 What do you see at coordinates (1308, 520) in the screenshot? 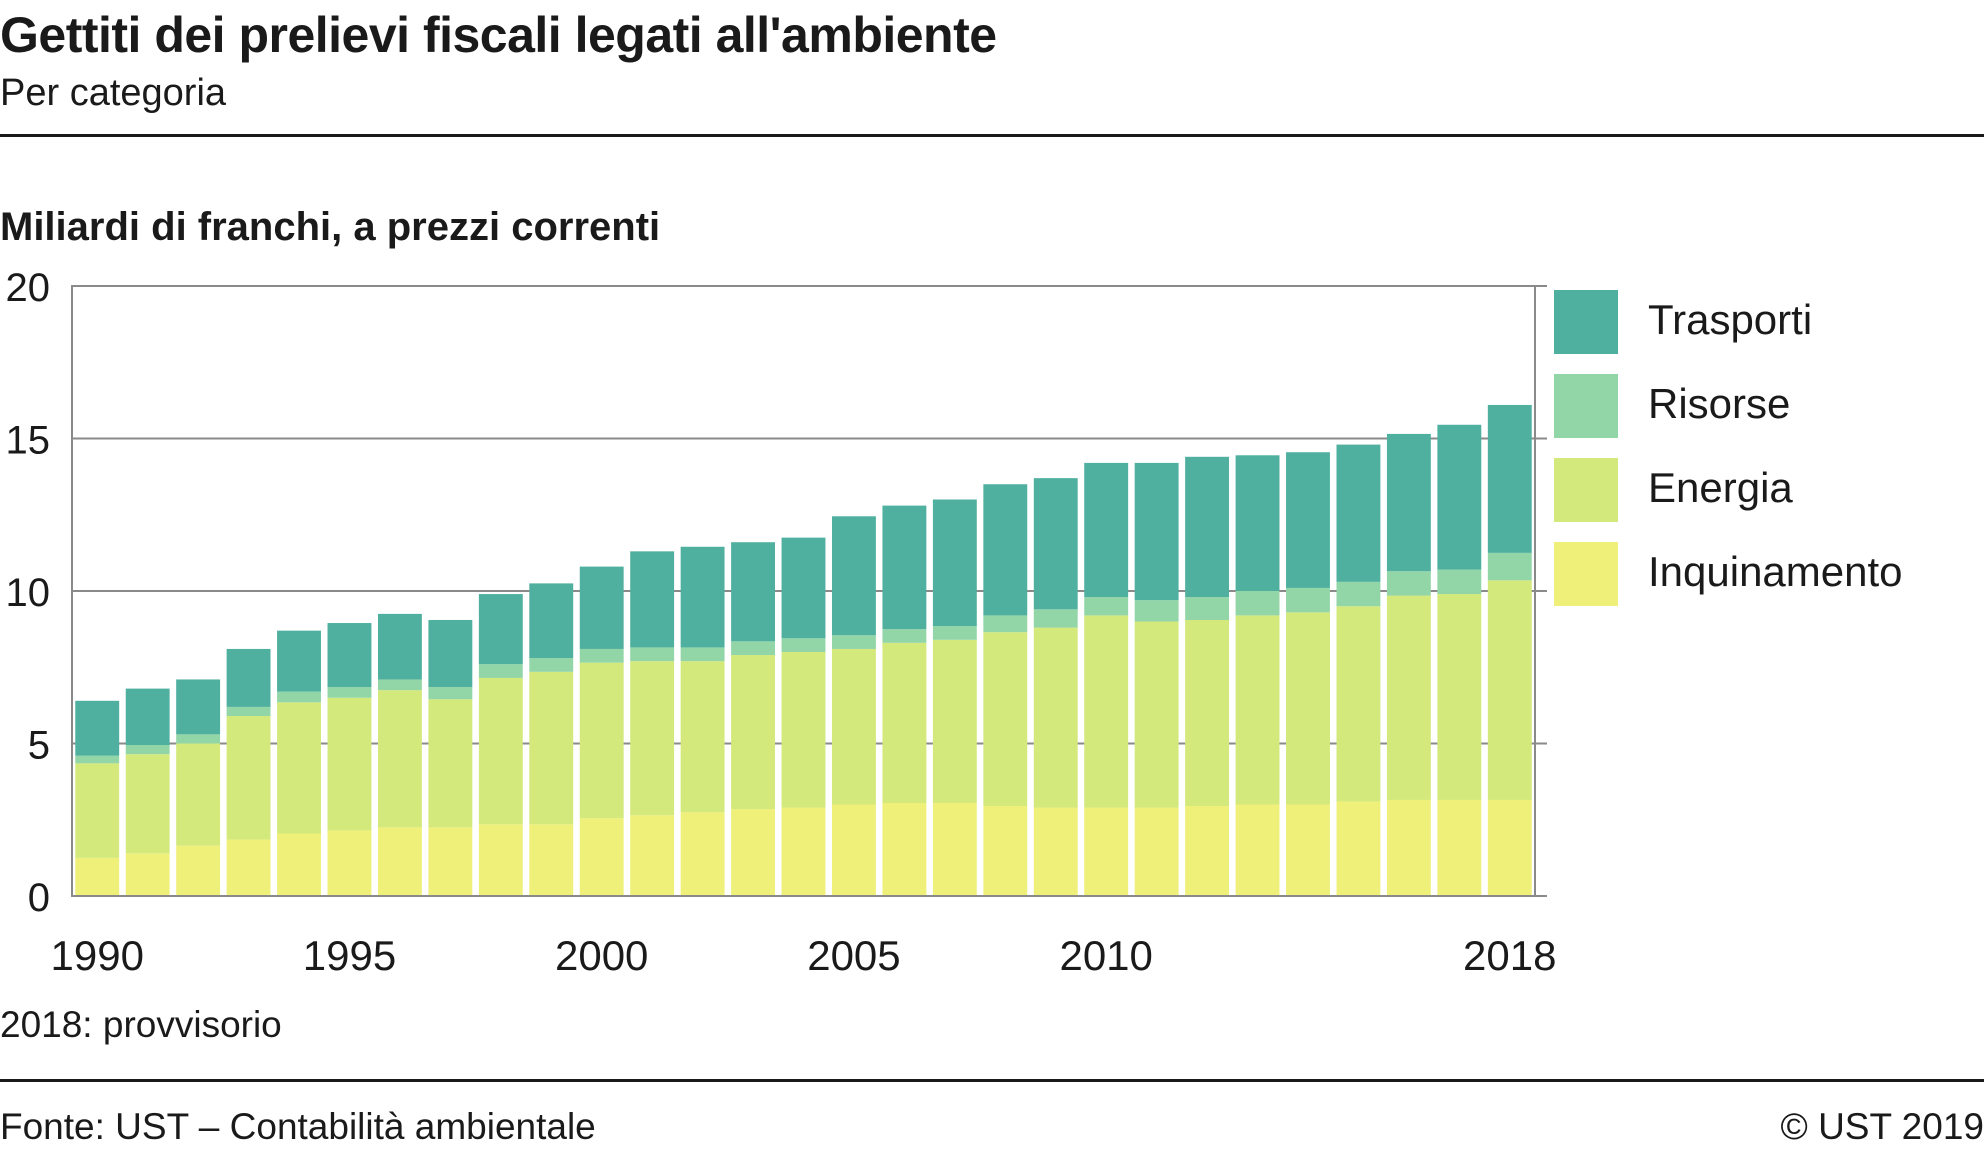
I see `bar-trasporti-2014` at bounding box center [1308, 520].